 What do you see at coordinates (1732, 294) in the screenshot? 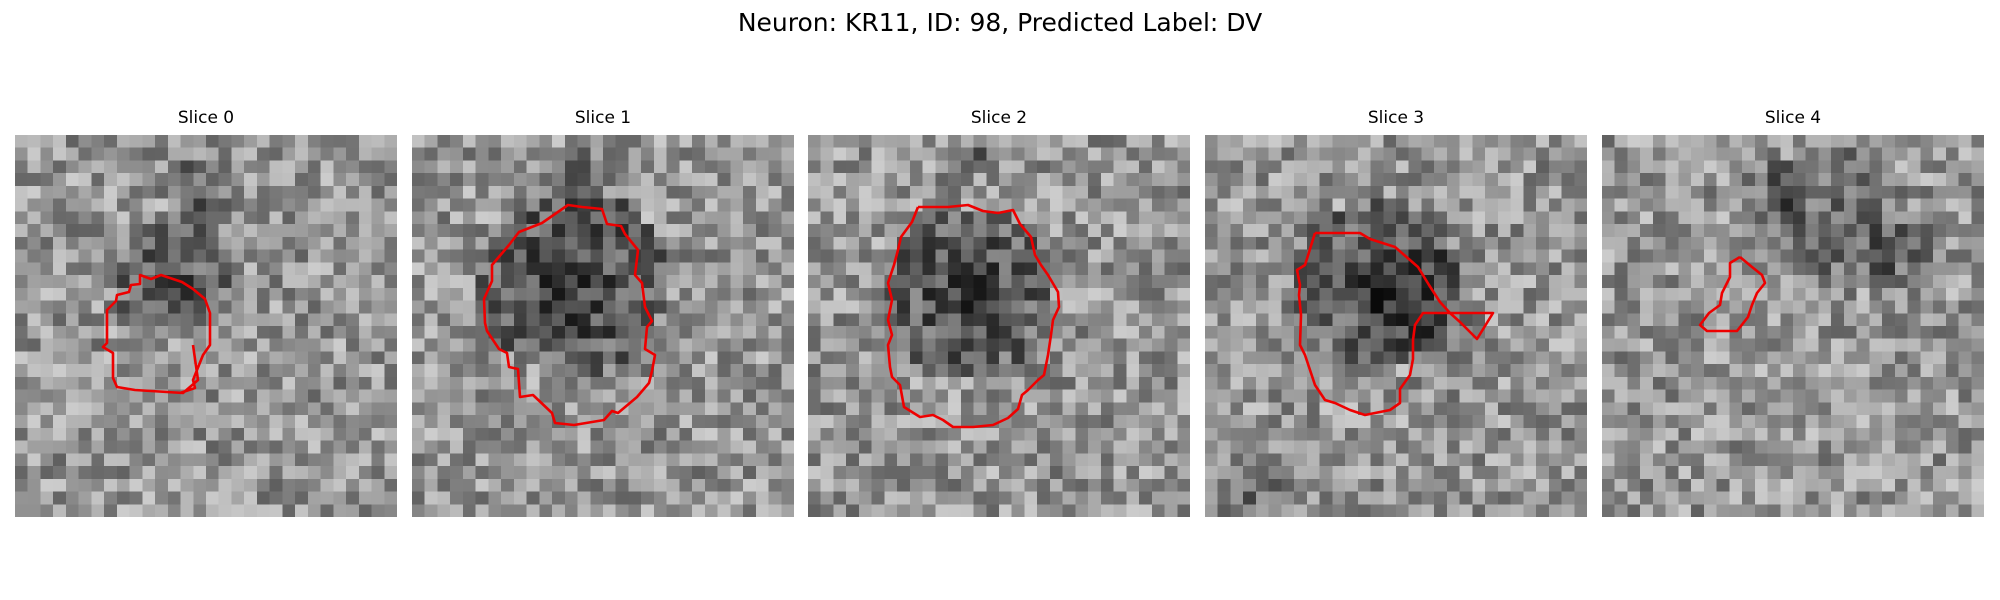
I see `slice-4-roi-contour` at bounding box center [1732, 294].